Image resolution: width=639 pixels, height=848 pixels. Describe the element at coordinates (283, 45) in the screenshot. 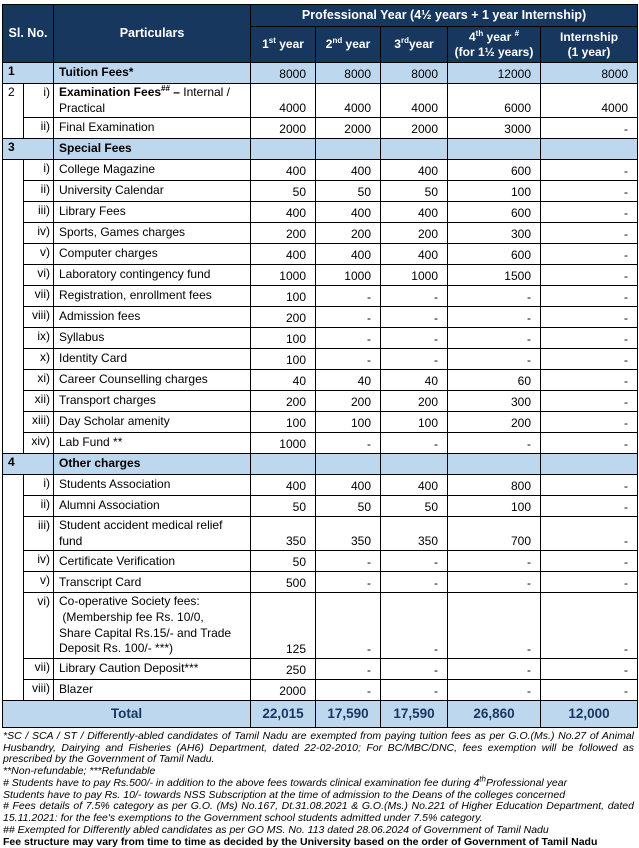

I see `year-1-header: 1st year` at that location.